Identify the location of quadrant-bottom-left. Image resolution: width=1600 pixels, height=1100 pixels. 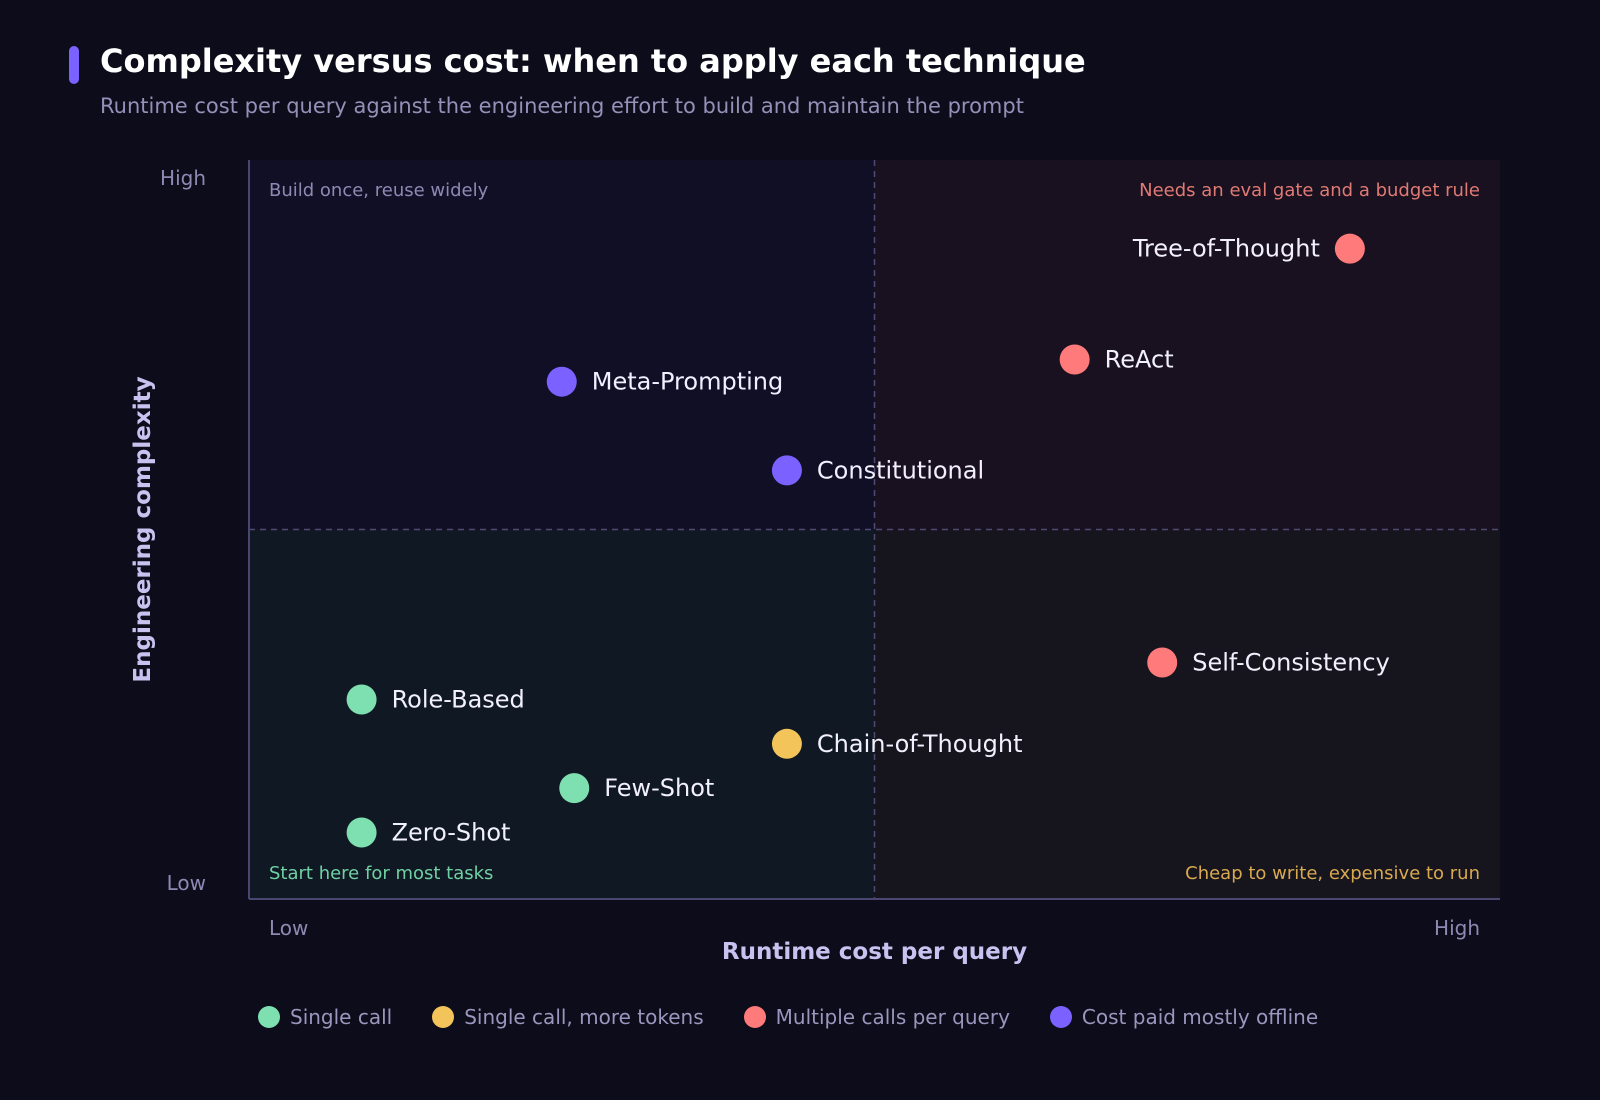
(562, 714).